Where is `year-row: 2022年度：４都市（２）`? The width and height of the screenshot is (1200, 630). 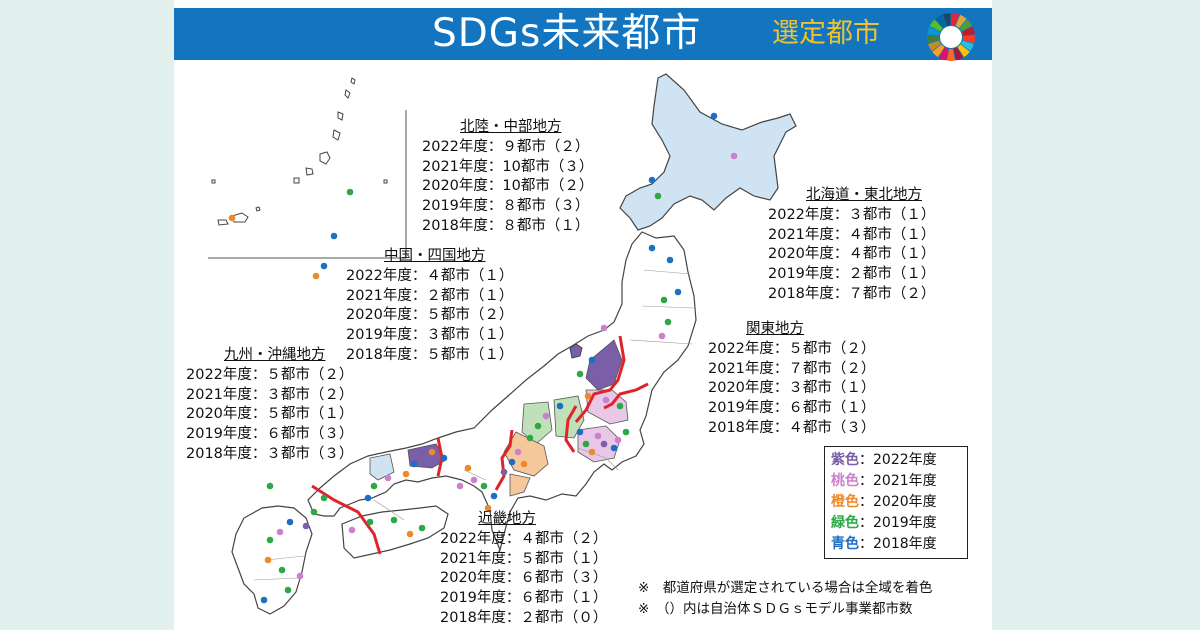 year-row: 2022年度：４都市（２） is located at coordinates (524, 538).